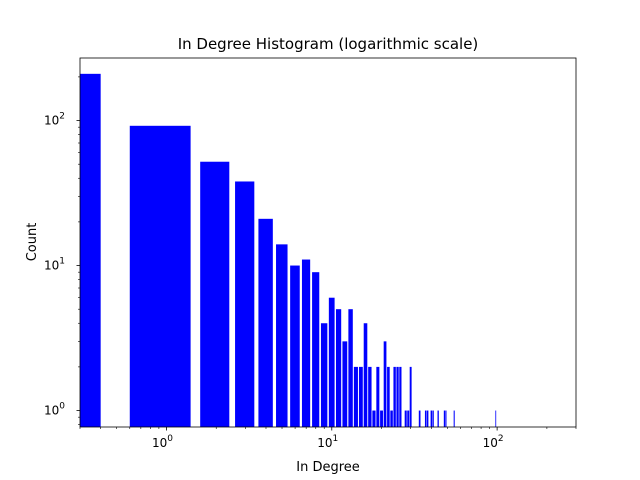  Describe the element at coordinates (54, 120) in the screenshot. I see `y-tick-label: 10²` at that location.